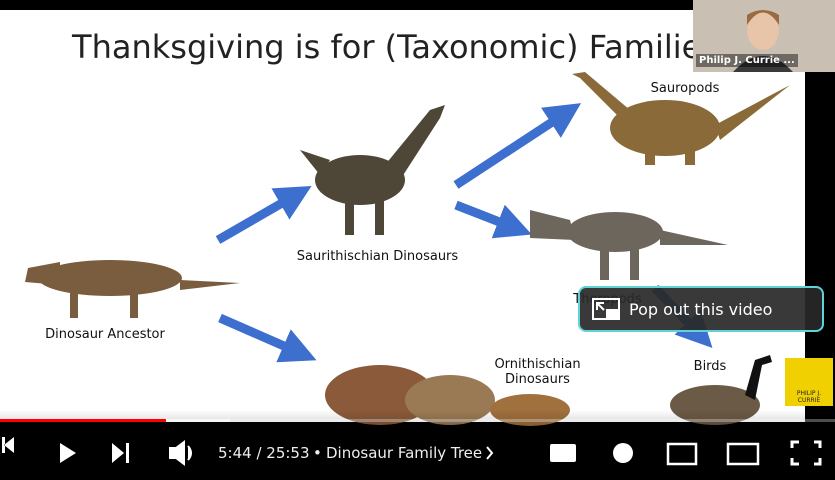  What do you see at coordinates (629, 245) in the screenshot?
I see `theropod` at bounding box center [629, 245].